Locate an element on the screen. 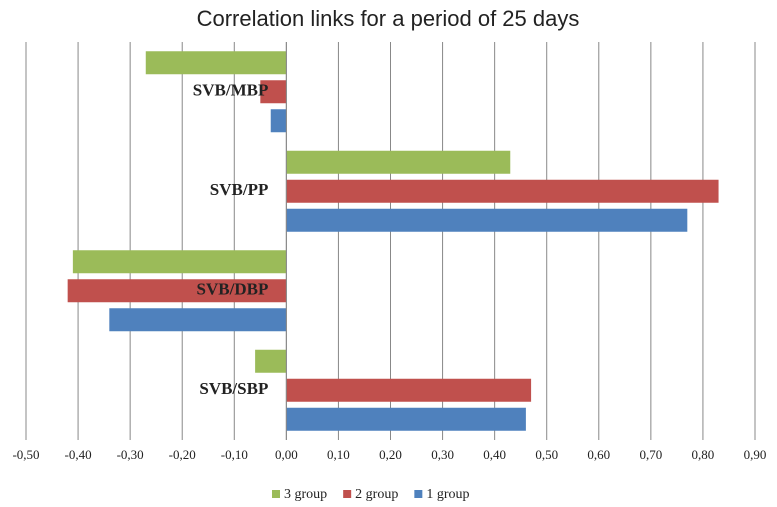 This screenshot has height=507, width=777. category-label: SVB/DBP is located at coordinates (233, 289).